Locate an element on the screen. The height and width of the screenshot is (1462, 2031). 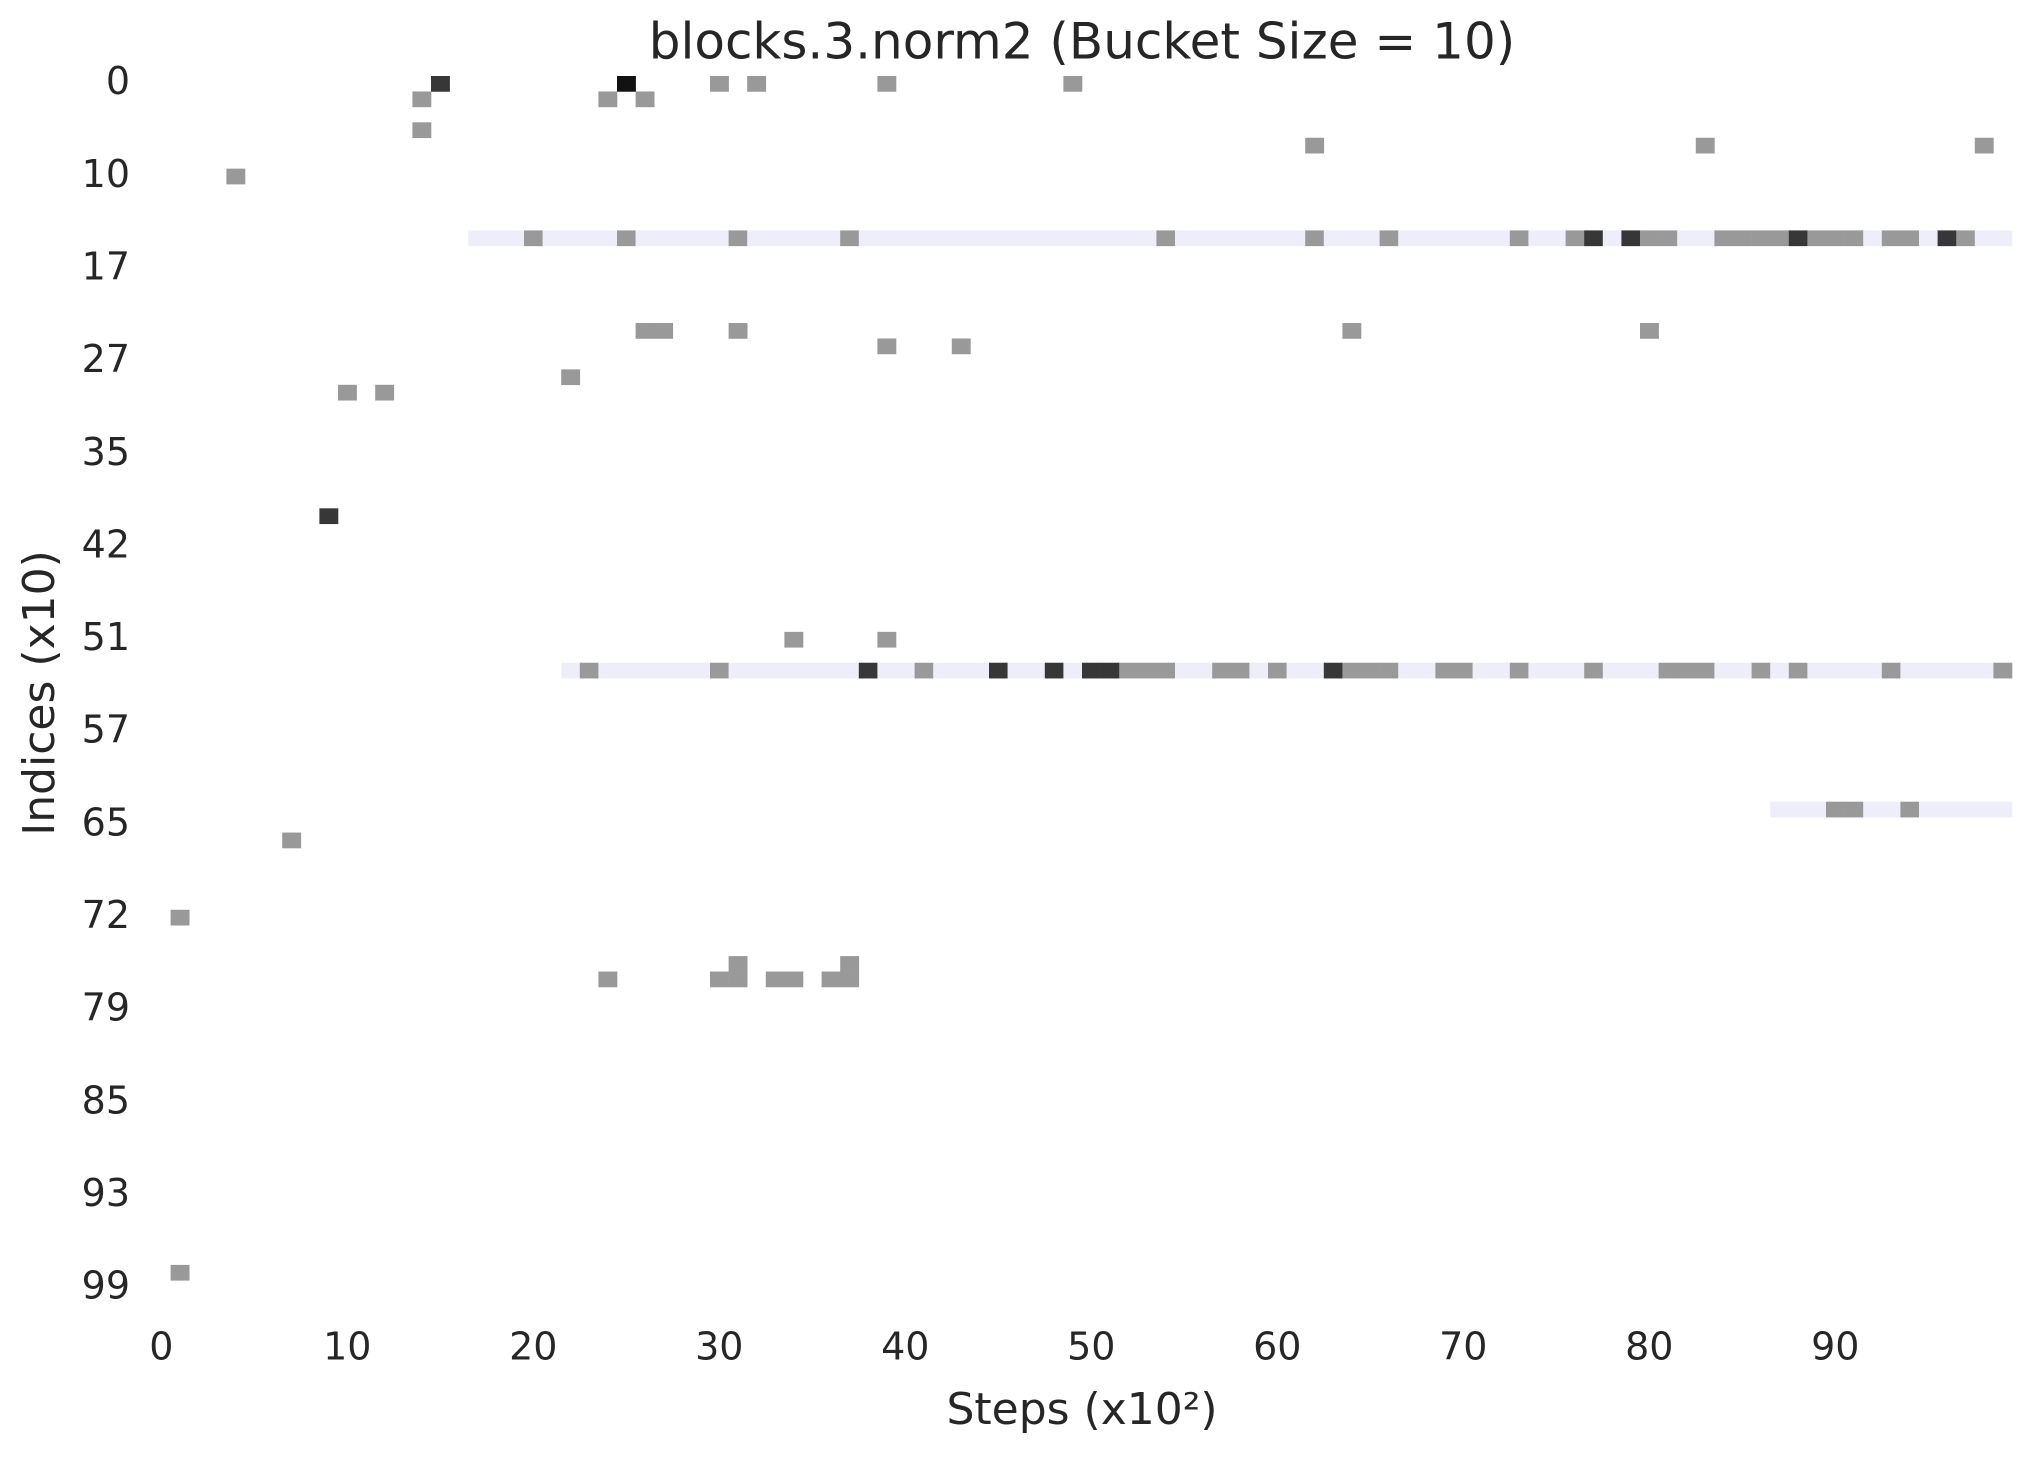
x-tick-label: 70 is located at coordinates (1463, 1347).